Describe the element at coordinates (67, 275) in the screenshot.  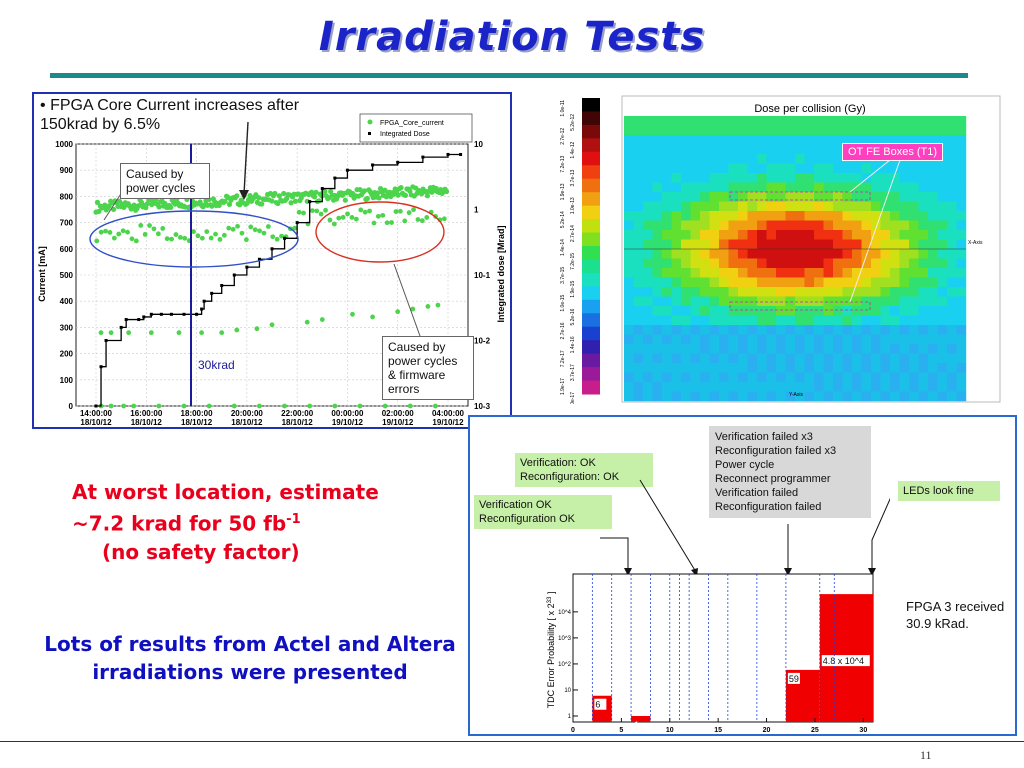
I see `y-tick-label: 500` at that location.